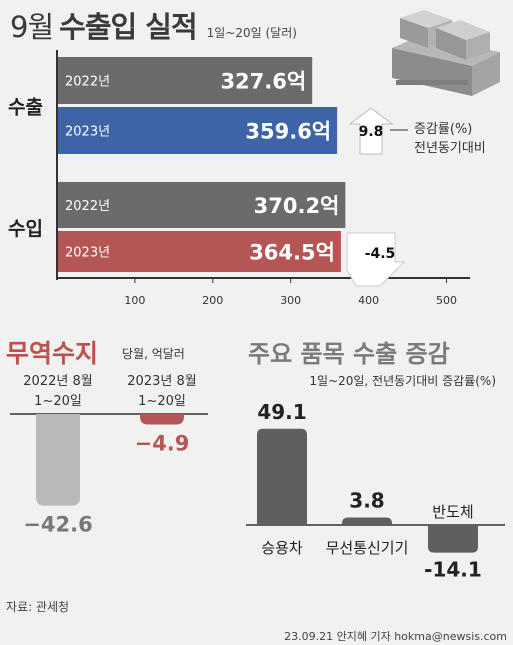  I want to click on credit-note: 23.09.21 안지혜 기자 hokma@newsis.com, so click(395, 636).